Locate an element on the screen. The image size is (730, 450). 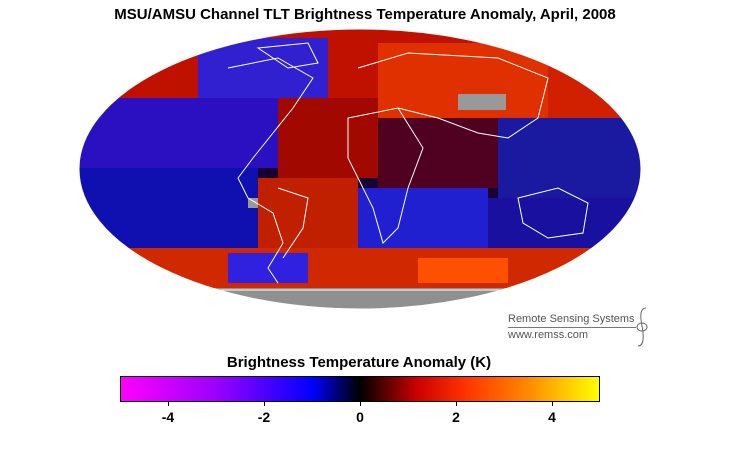
credits-url: www.remss.com is located at coordinates (548, 335).